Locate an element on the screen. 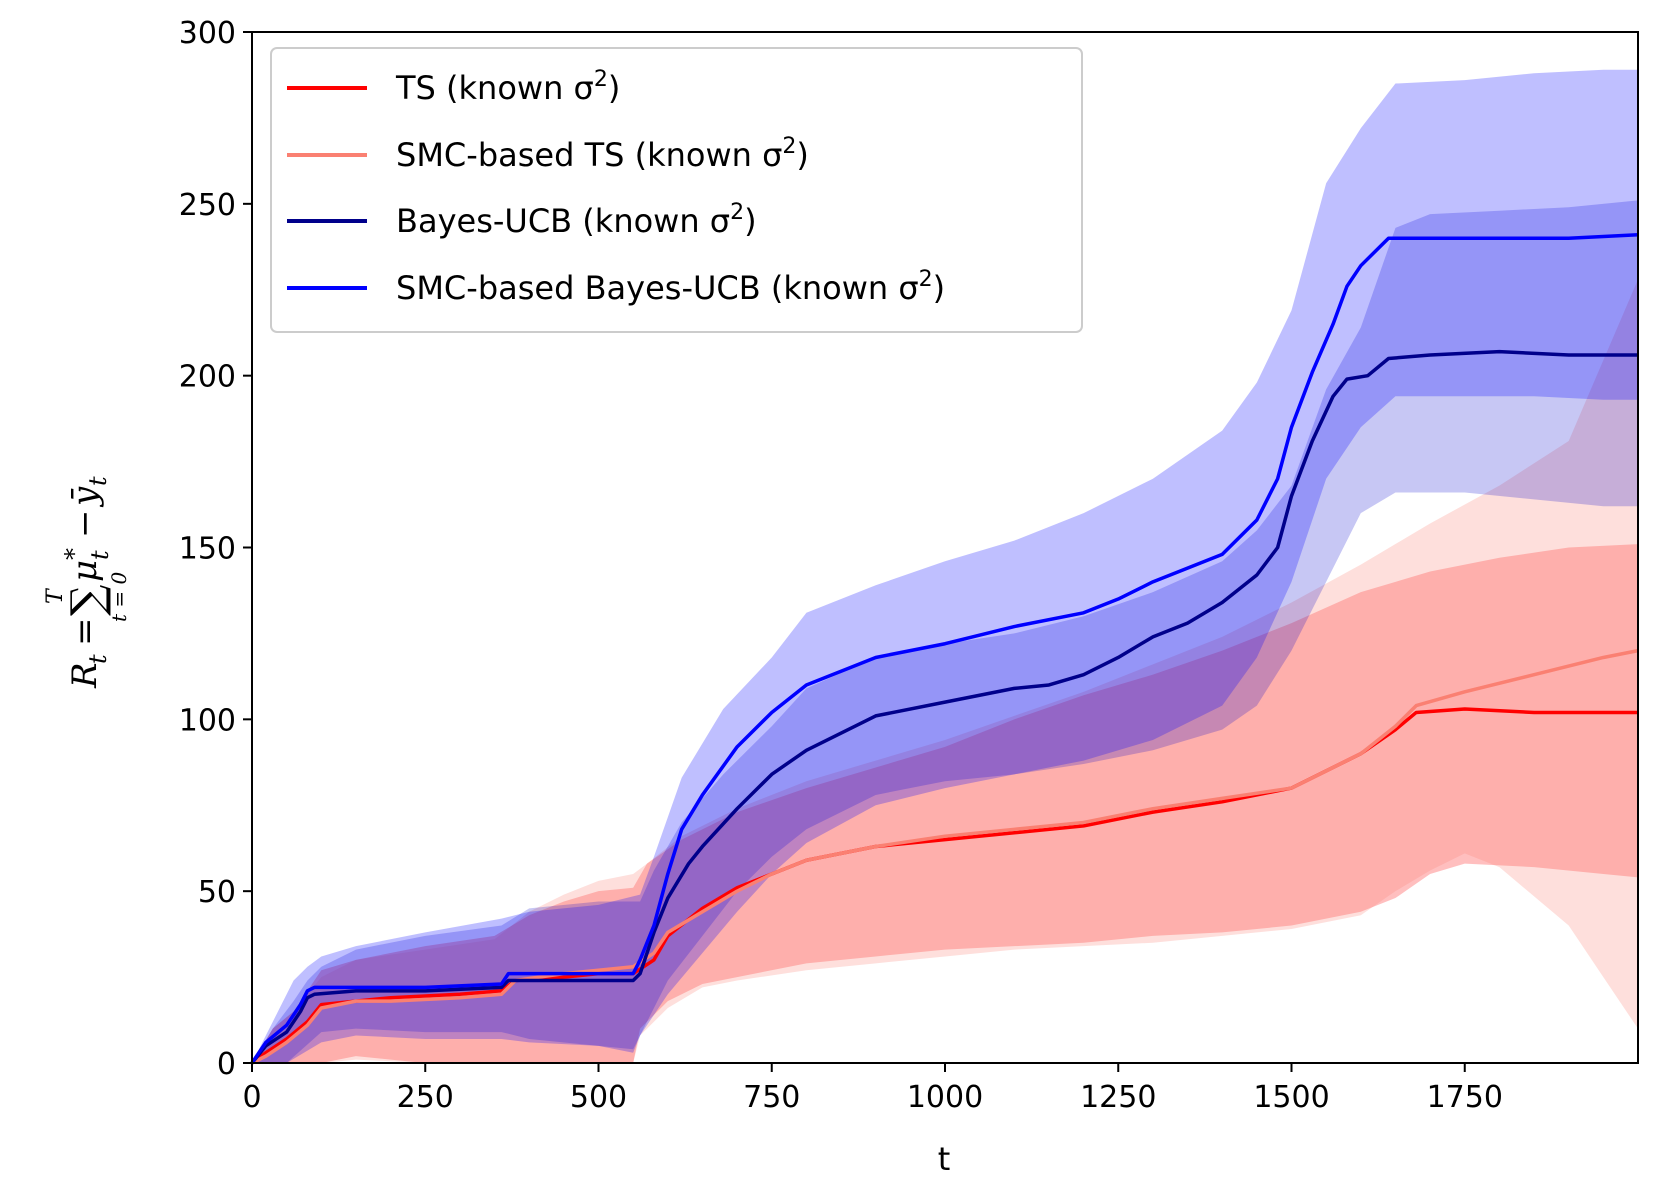 This screenshot has height=1203, width=1659. y-tick-label: 150 is located at coordinates (207, 549).